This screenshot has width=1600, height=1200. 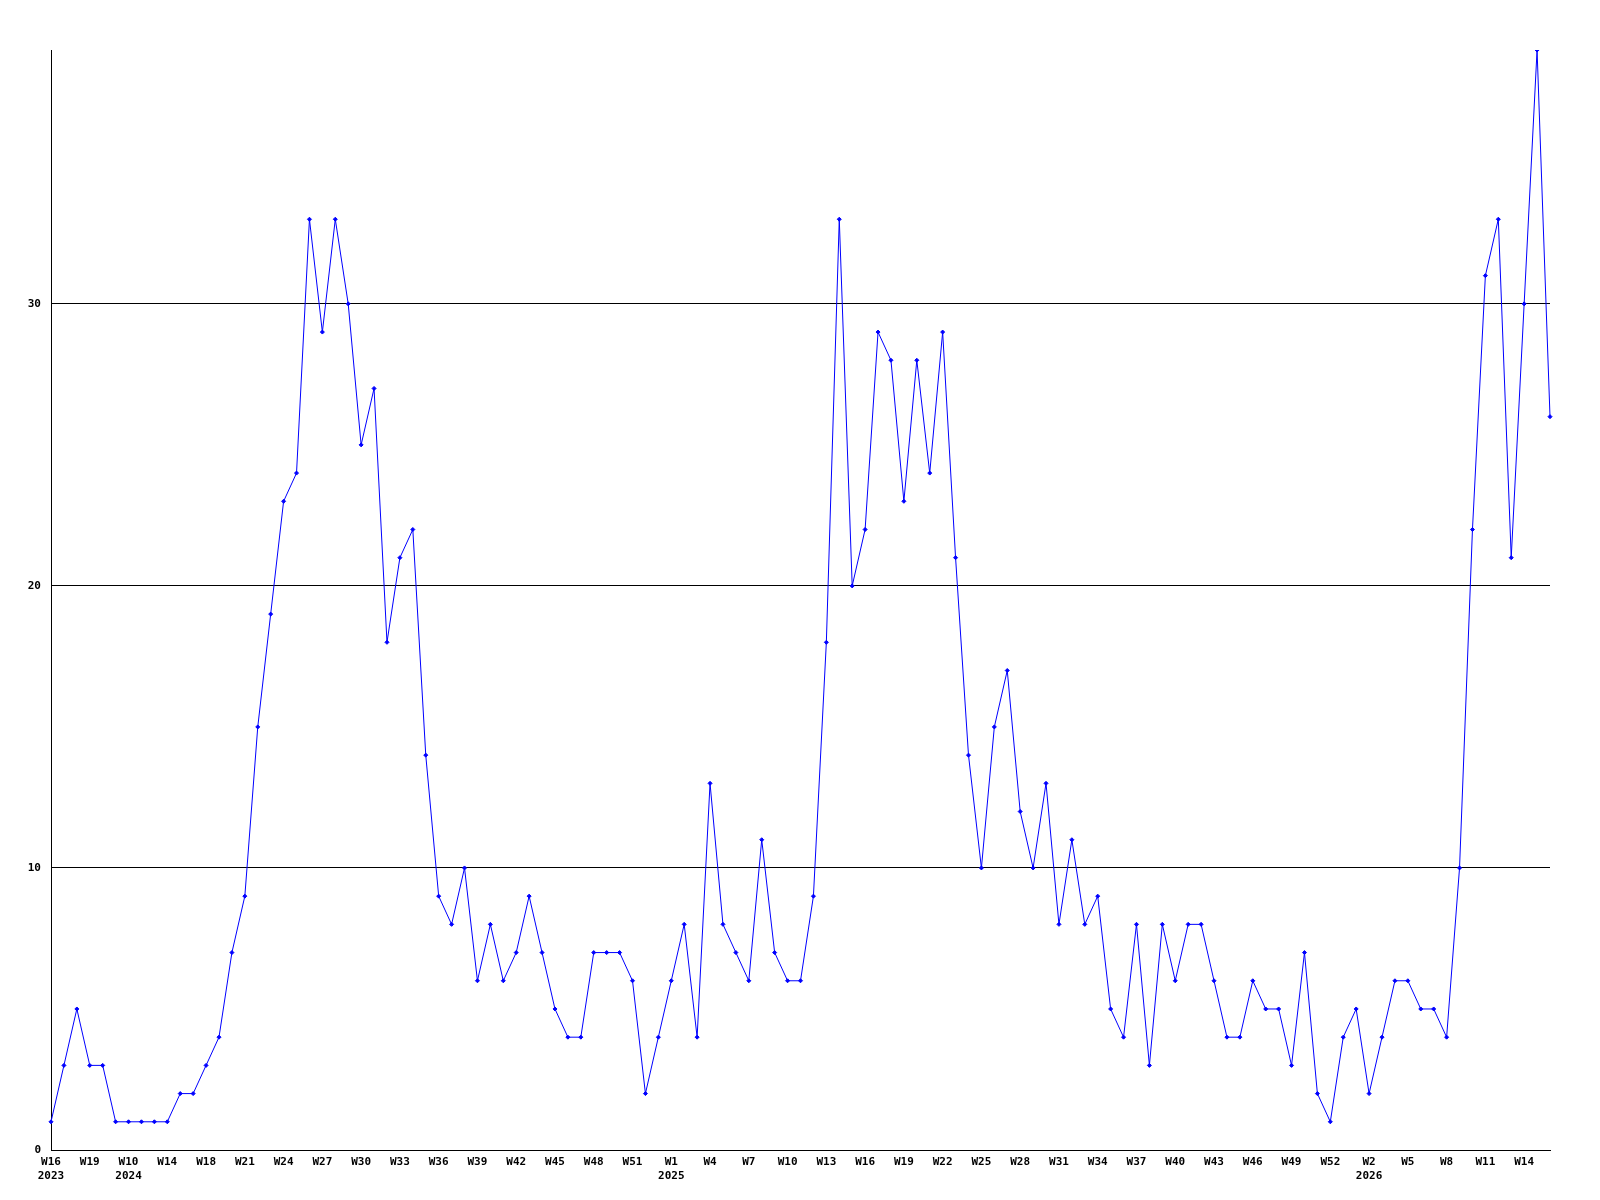 I want to click on x-tick-label: W31, so click(x=1059, y=1162).